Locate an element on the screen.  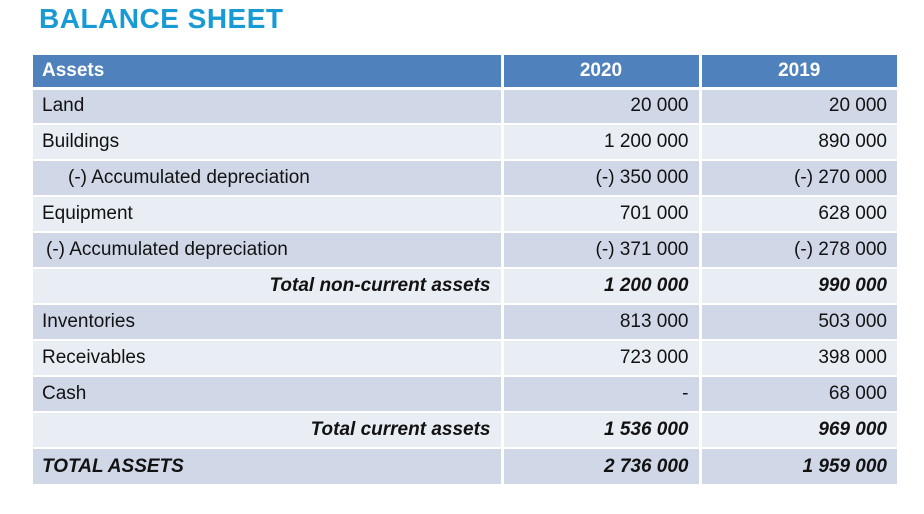
table-row: TOTAL ASSETS 2 736 000 1 959 000 is located at coordinates (465, 465).